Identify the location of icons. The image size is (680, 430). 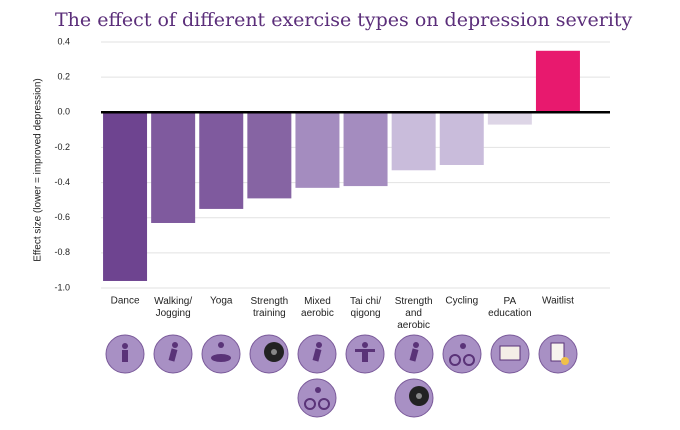
(341, 376).